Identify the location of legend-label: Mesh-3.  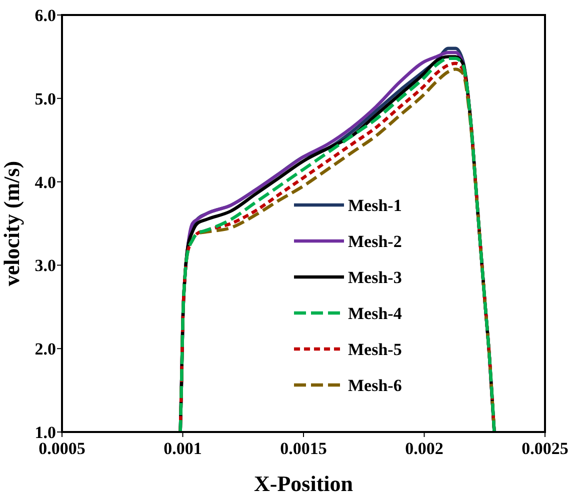
(375, 277).